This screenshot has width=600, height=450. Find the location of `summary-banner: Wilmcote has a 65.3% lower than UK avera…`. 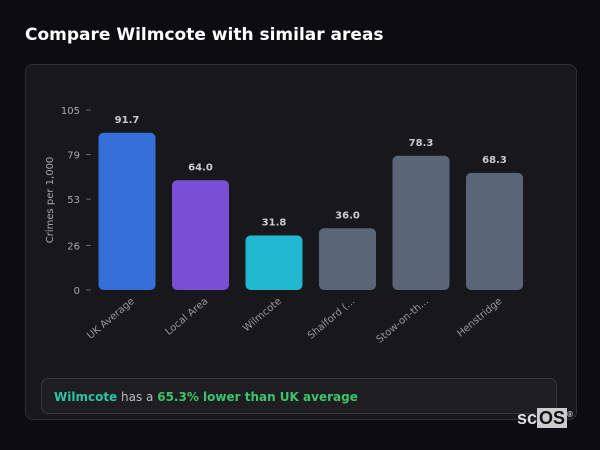

summary-banner: Wilmcote has a 65.3% lower than UK avera… is located at coordinates (299, 396).